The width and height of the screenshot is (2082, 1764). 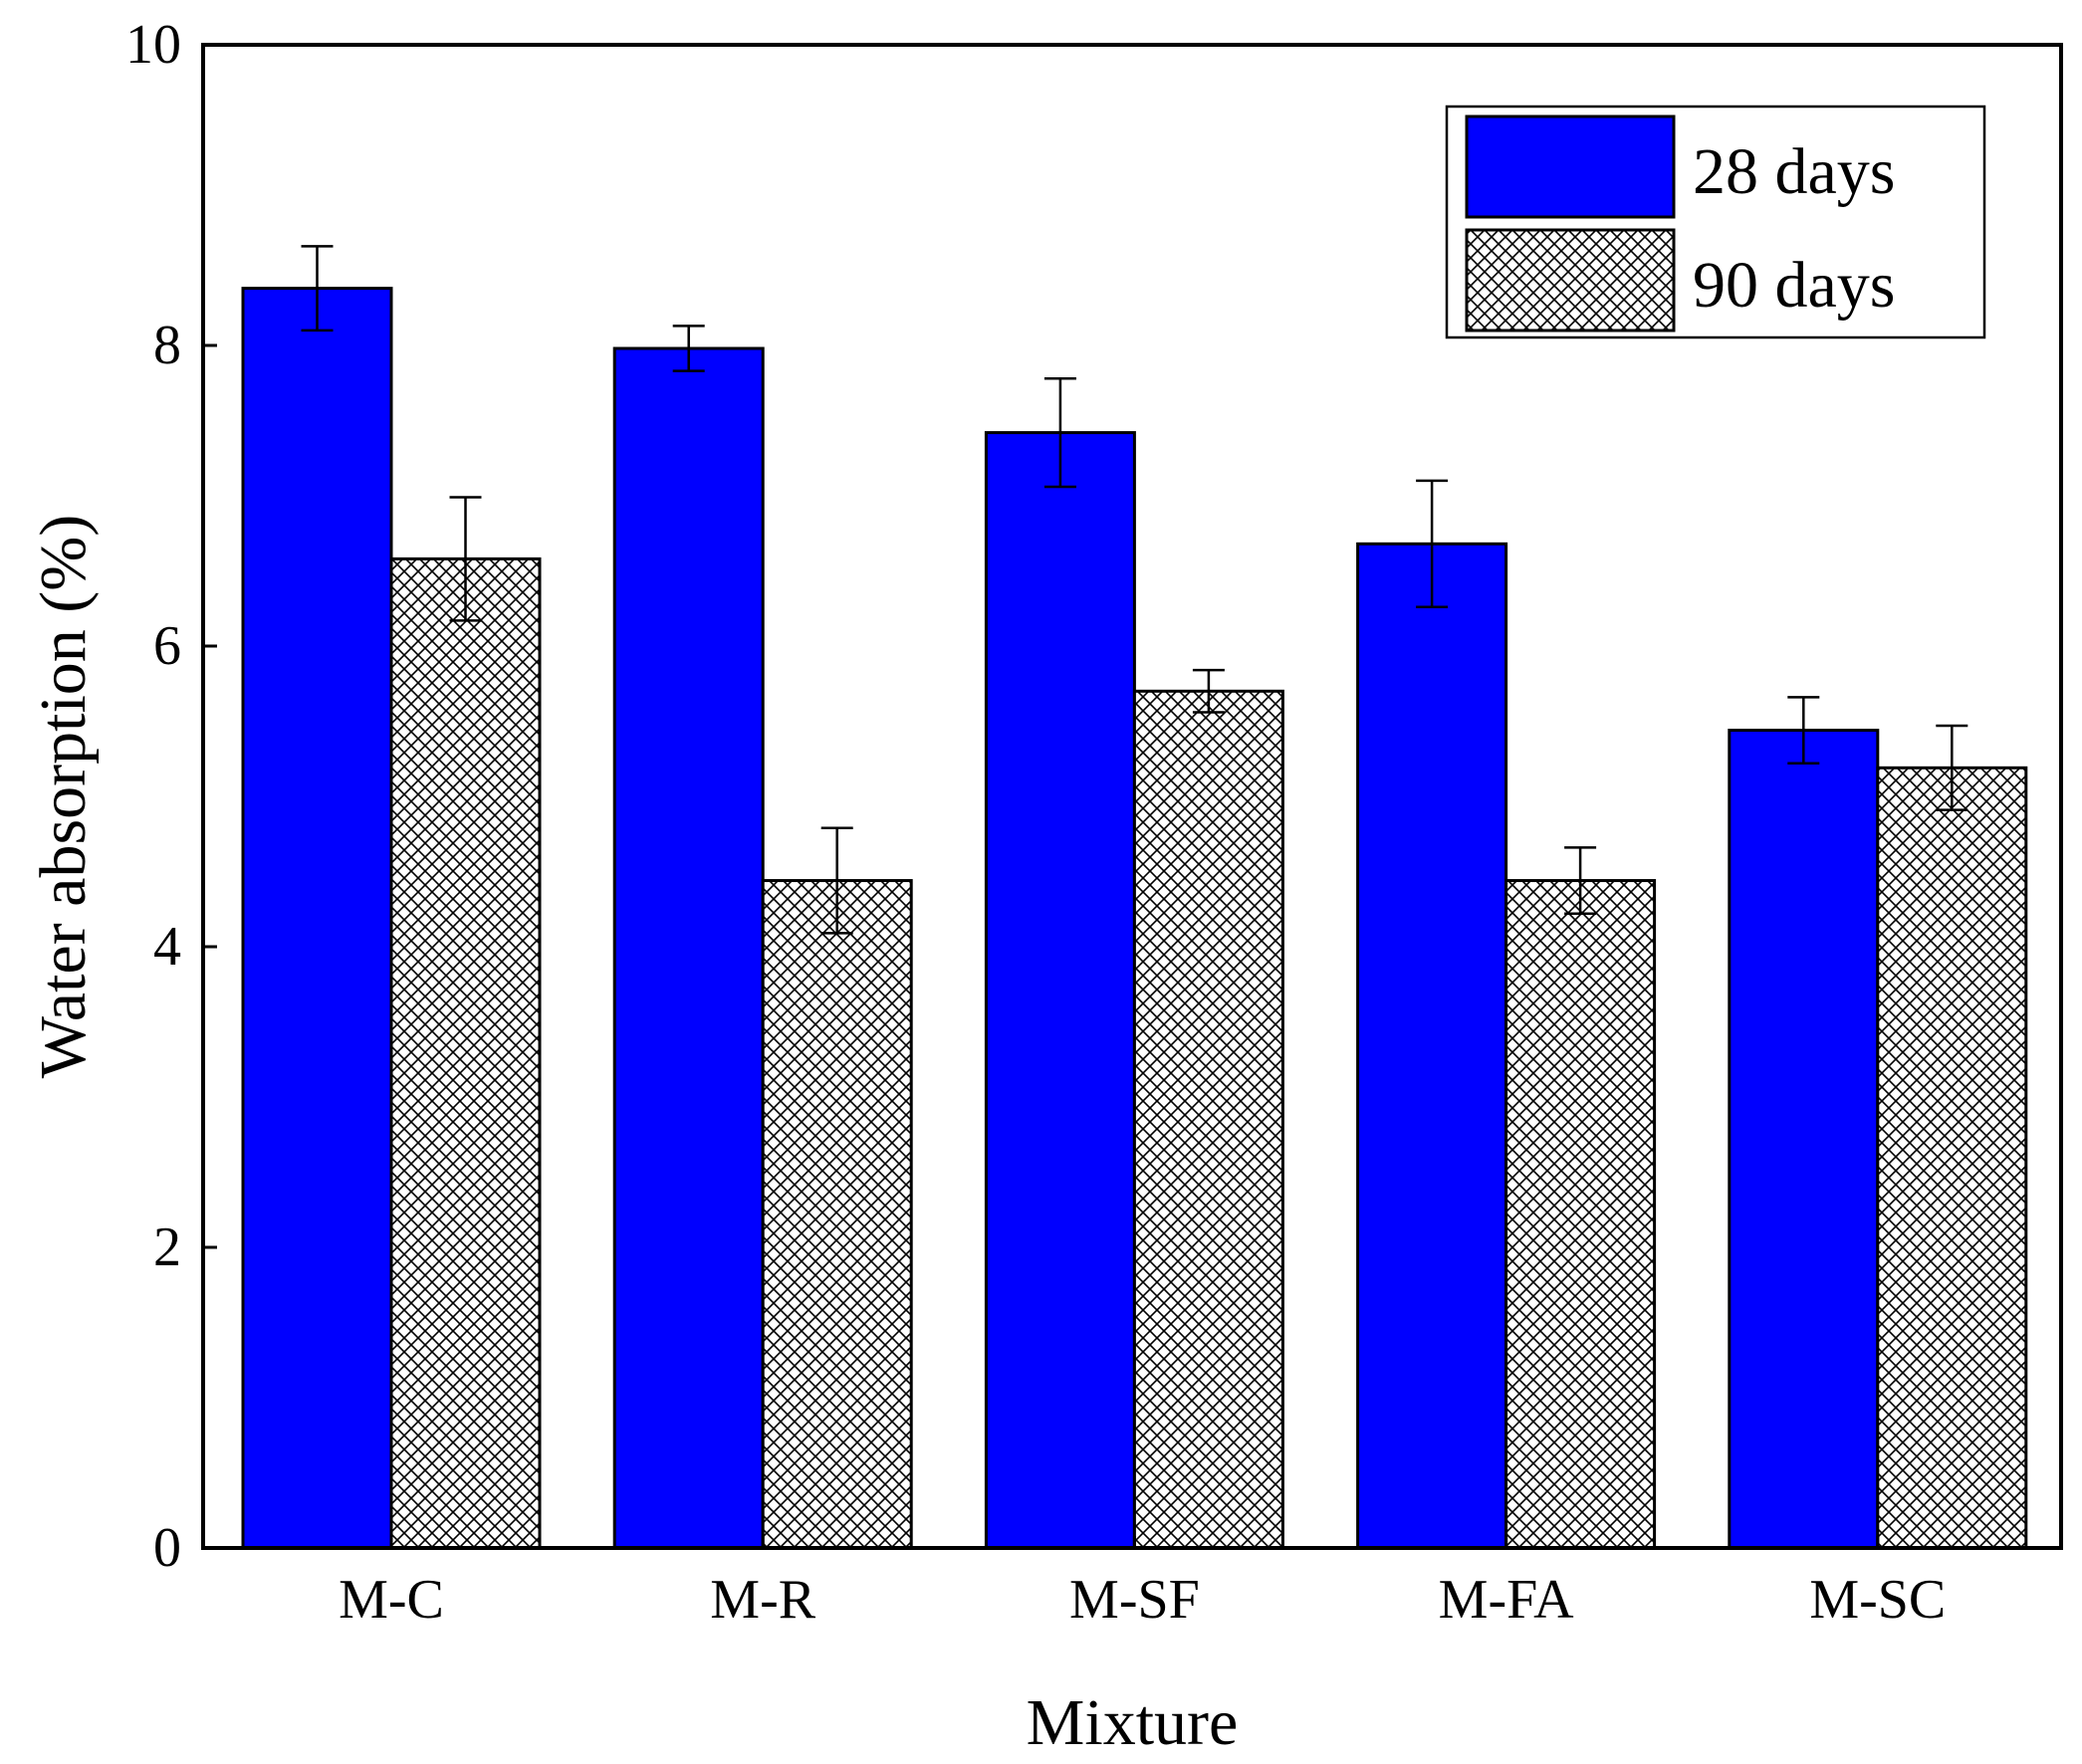 What do you see at coordinates (1208, 691) in the screenshot?
I see `error-bar-m-sf-90-days` at bounding box center [1208, 691].